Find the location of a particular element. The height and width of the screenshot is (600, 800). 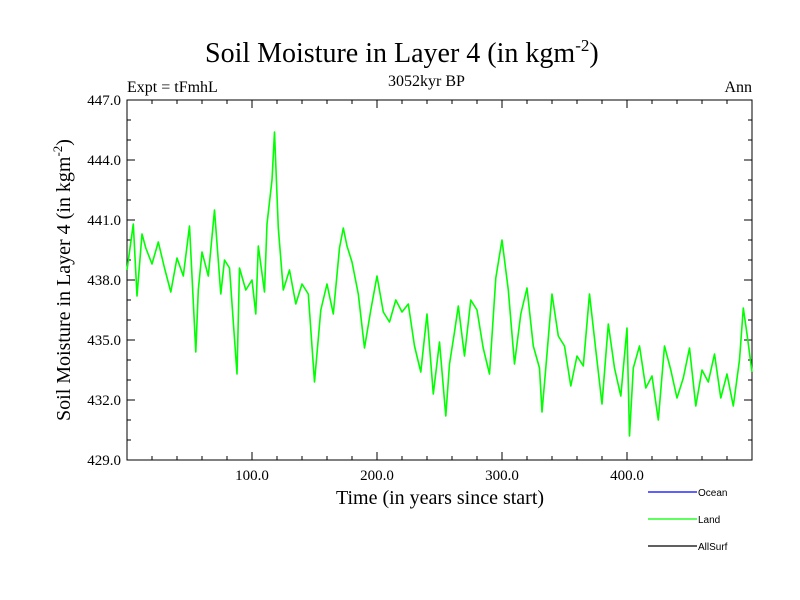

x-tick-label: 100.0 is located at coordinates (252, 476).